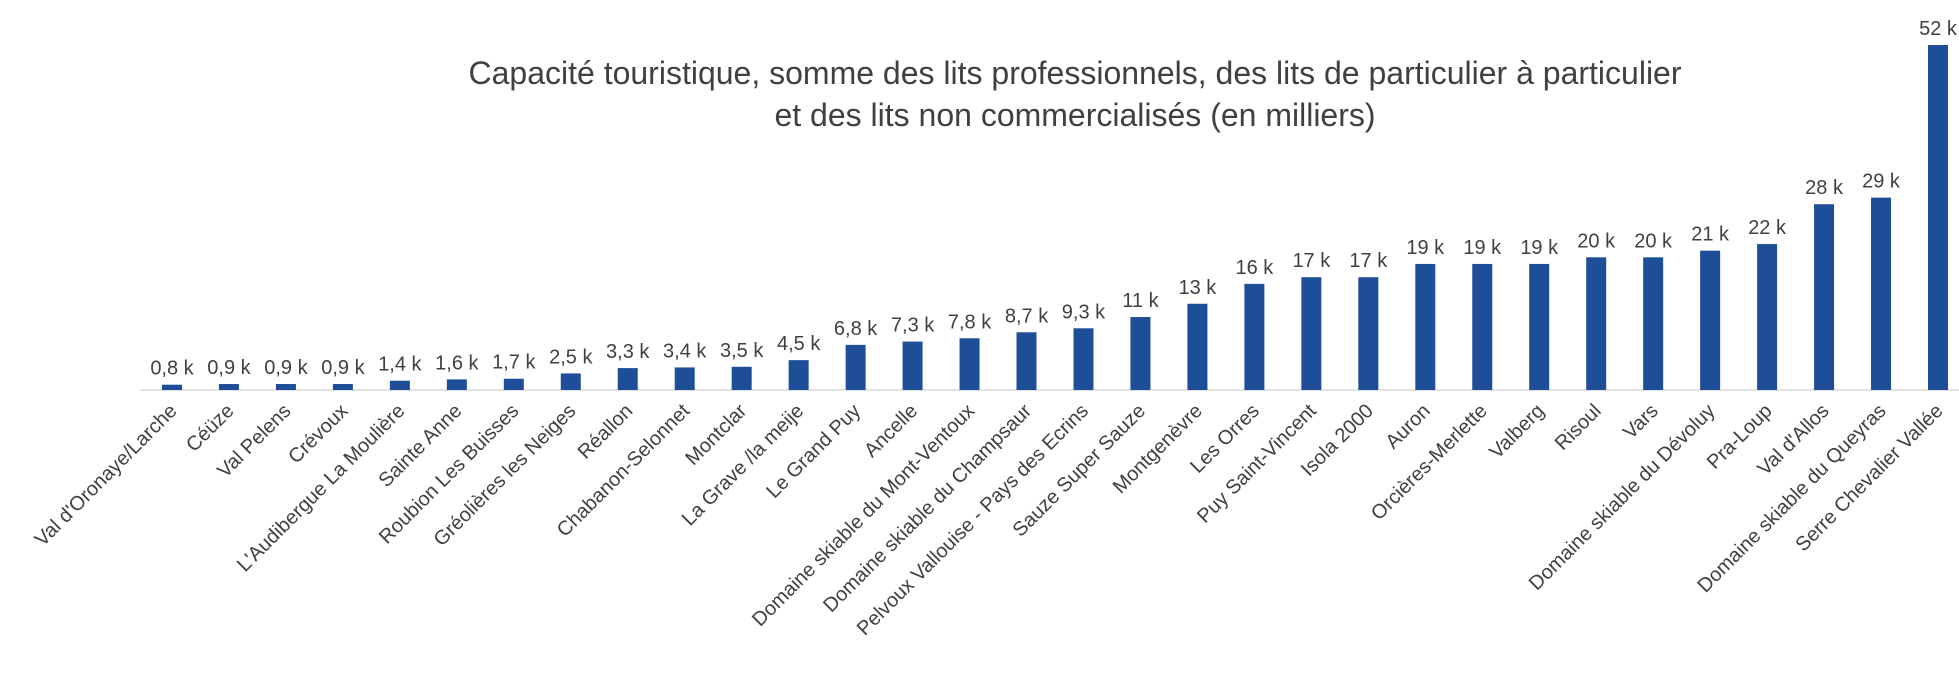 This screenshot has height=674, width=1959. What do you see at coordinates (1198, 288) in the screenshot?
I see `value-label: 13 k` at bounding box center [1198, 288].